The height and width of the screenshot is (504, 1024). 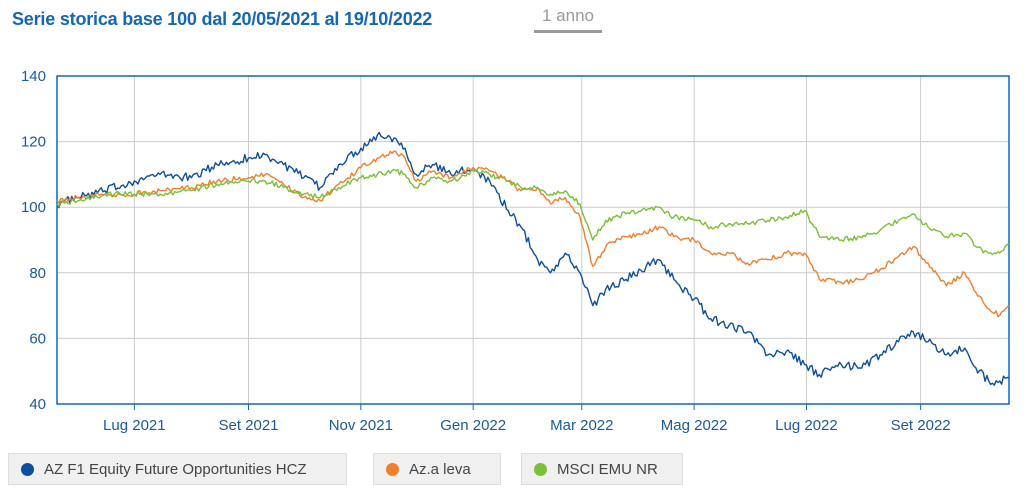 I want to click on x-tick-label: Lug 2022, so click(x=806, y=425).